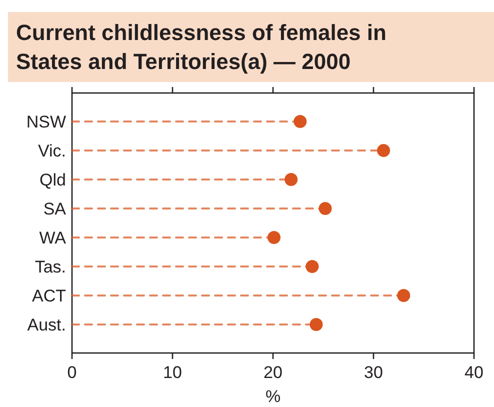  I want to click on chart-title: Current childlessness of females in States and Territories(a) — 2000, so click(201, 47).